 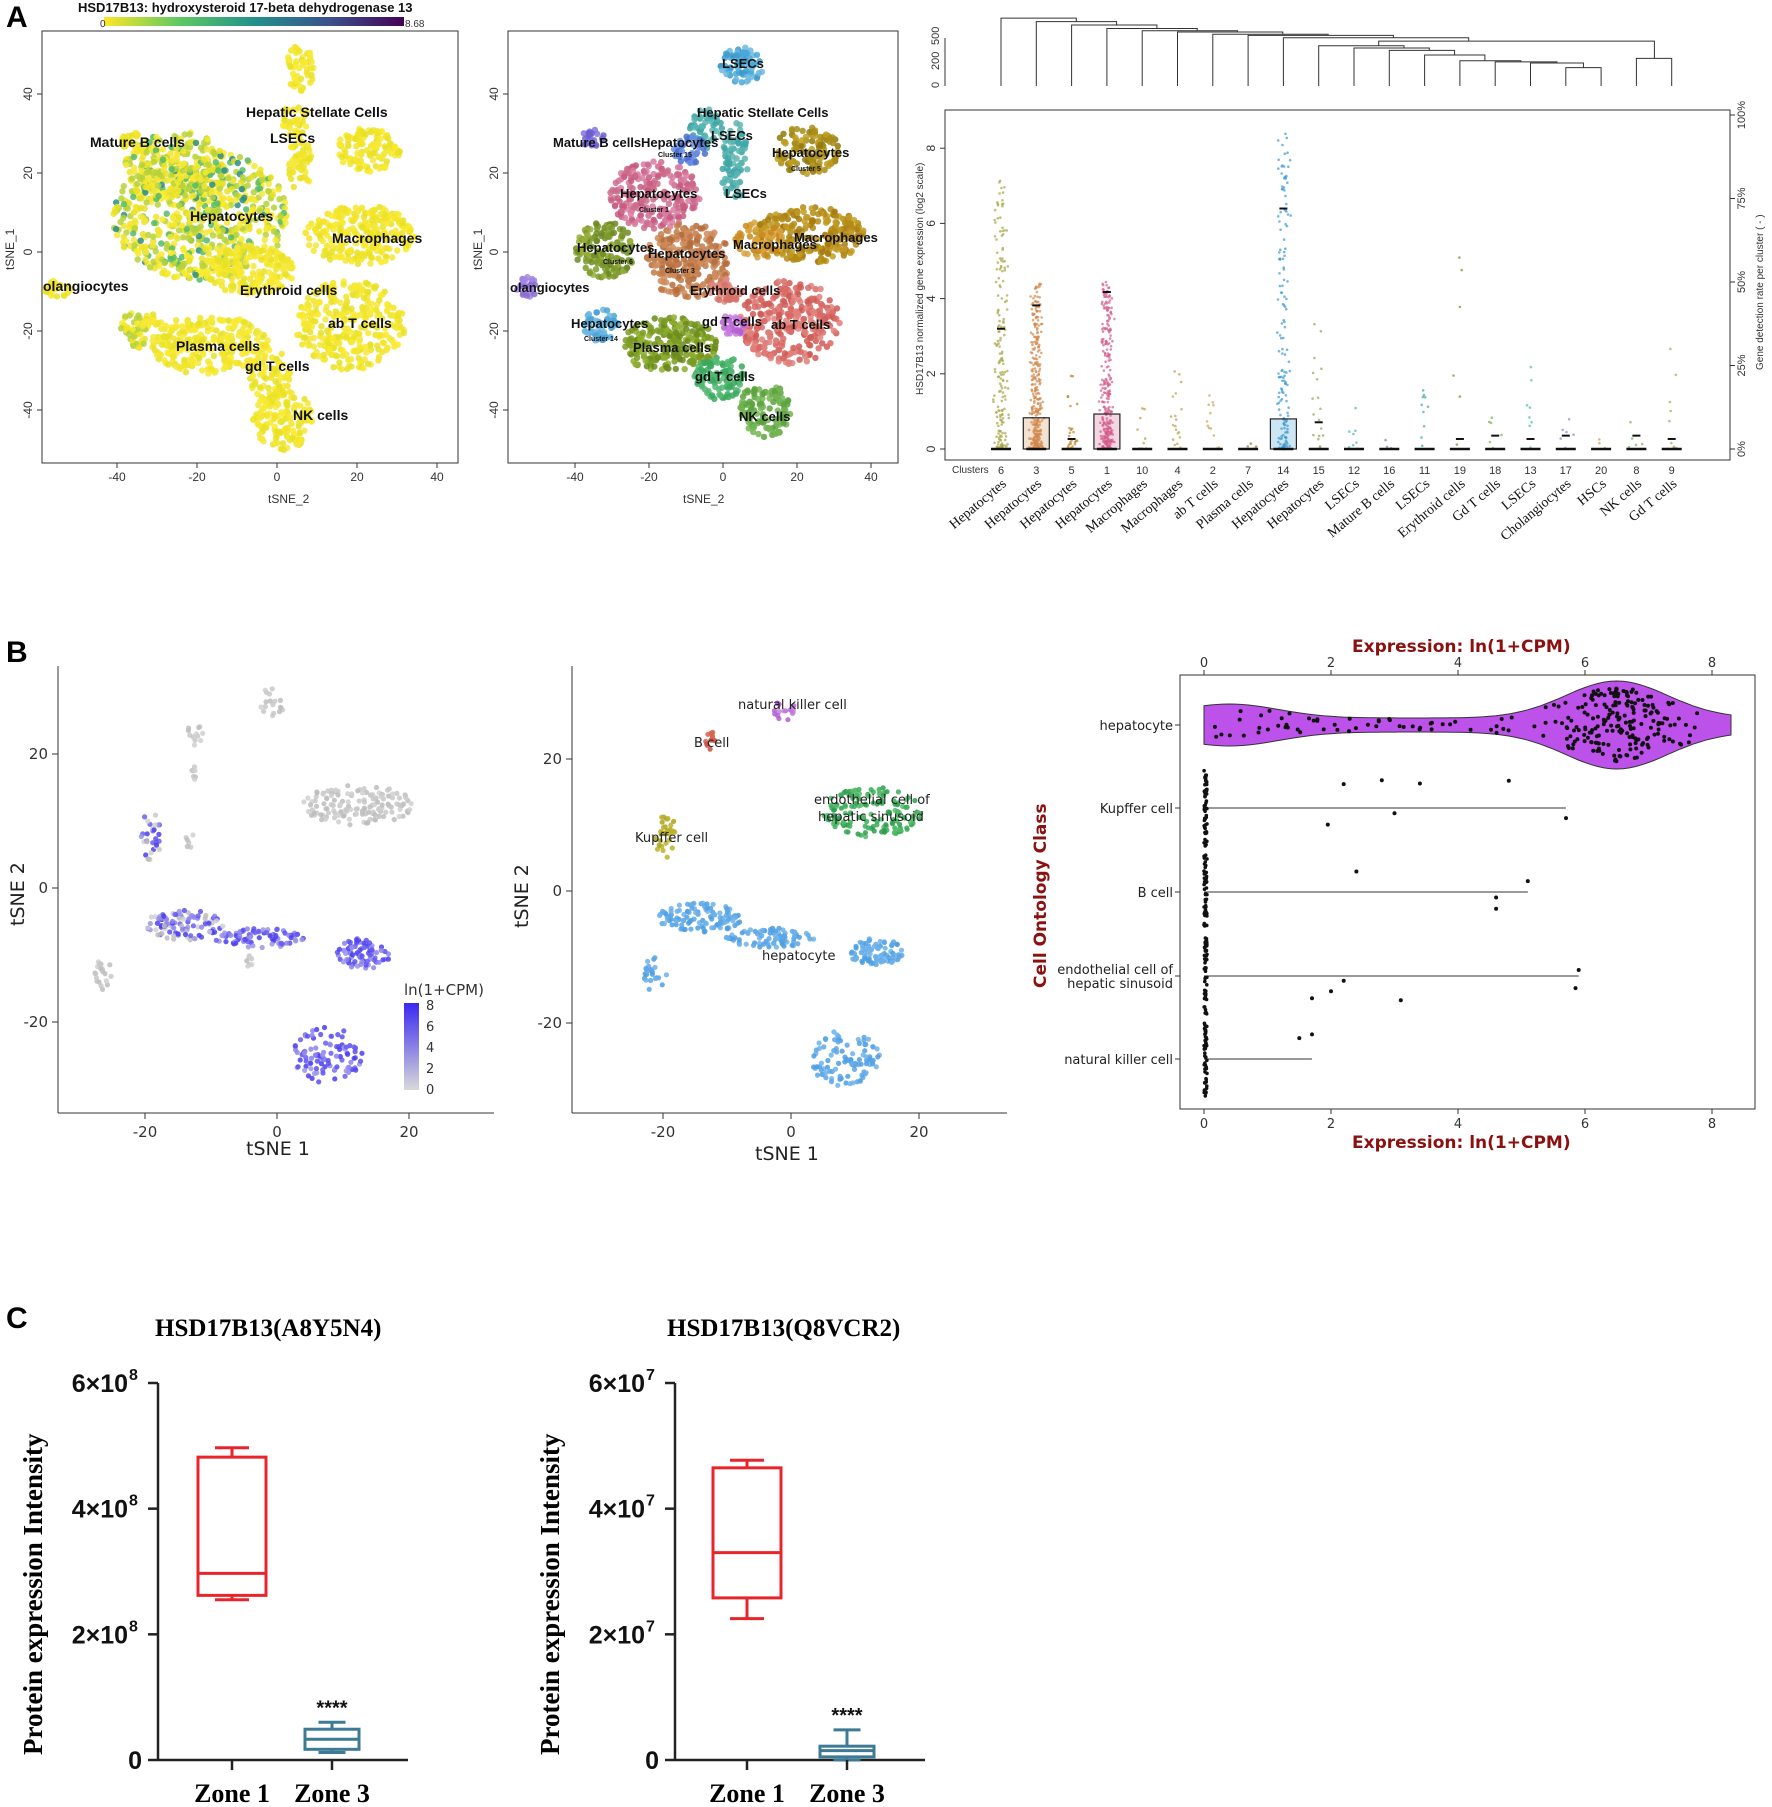 I want to click on y-tick-label: 4, so click(x=931, y=298).